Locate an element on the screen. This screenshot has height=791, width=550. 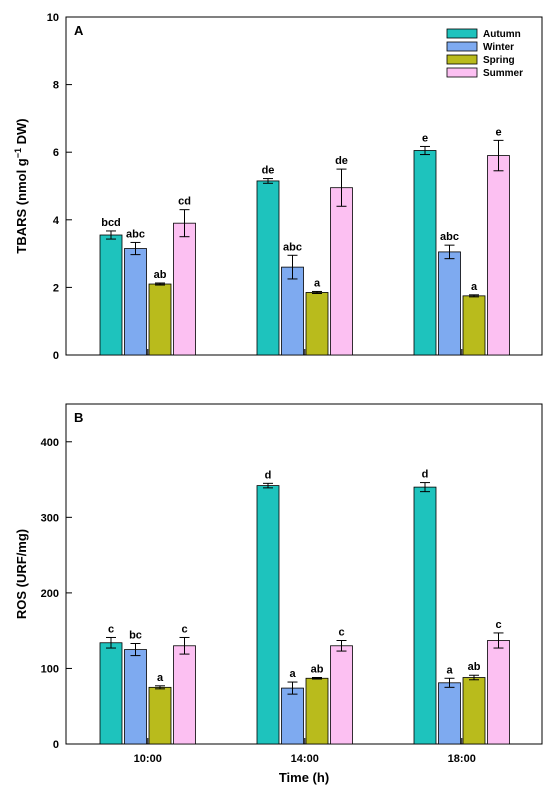
panel-a-significance-label: bcd is located at coordinates (111, 223).